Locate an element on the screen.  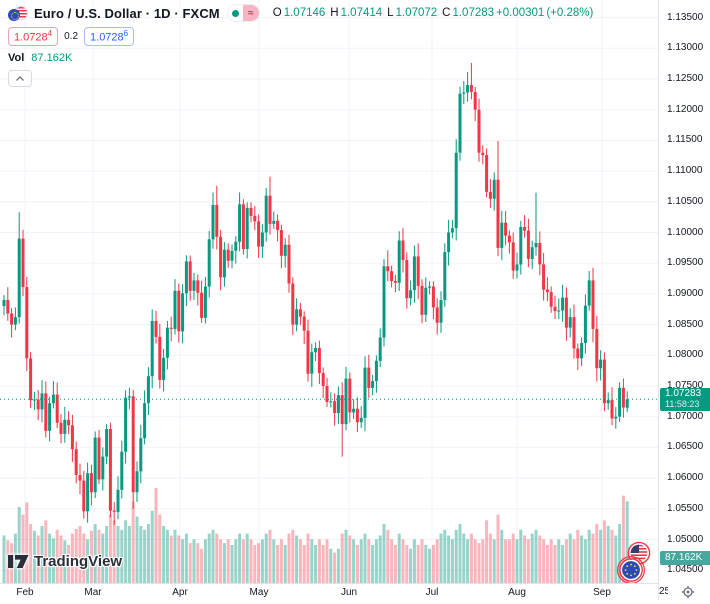
legend-collapse-button is located at coordinates (20, 78).